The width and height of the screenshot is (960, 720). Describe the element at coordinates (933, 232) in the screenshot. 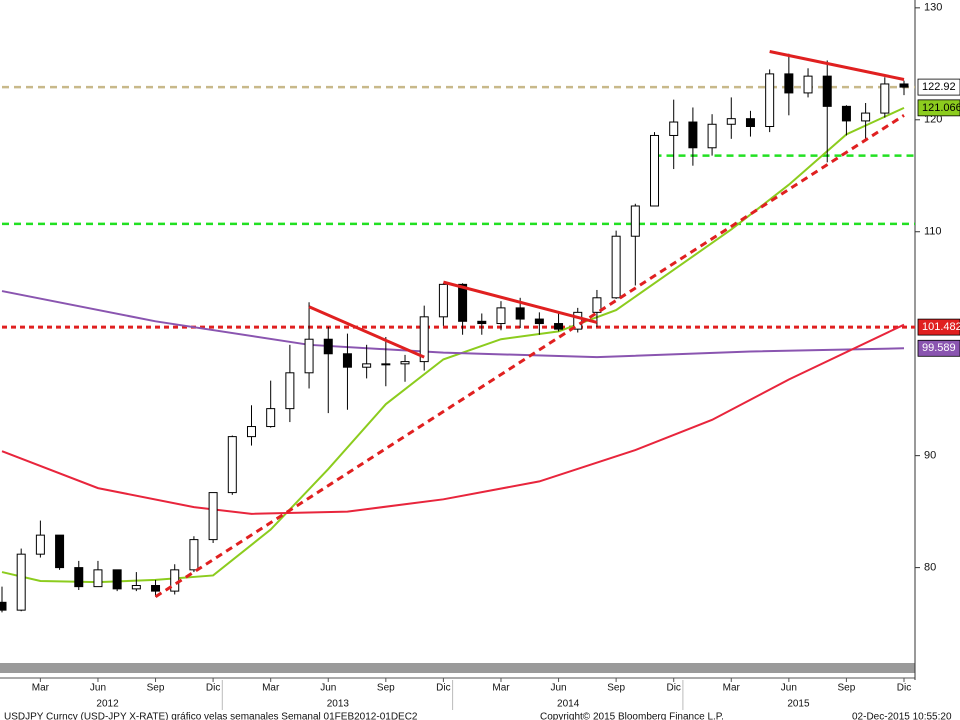

I see `y-tick-label: 110` at that location.